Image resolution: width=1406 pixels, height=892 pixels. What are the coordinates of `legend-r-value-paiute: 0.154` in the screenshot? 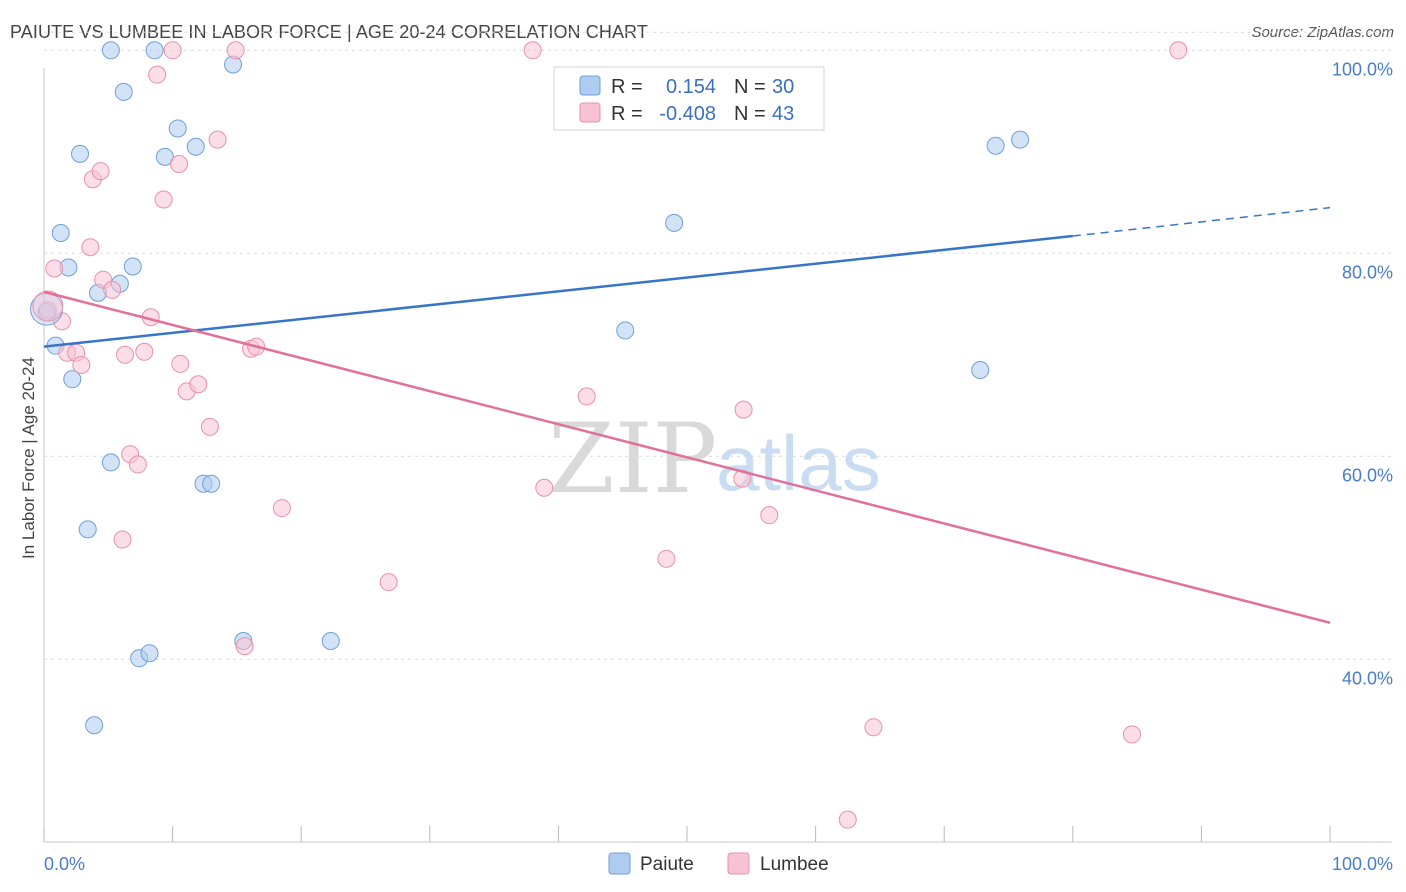 It's located at (691, 87).